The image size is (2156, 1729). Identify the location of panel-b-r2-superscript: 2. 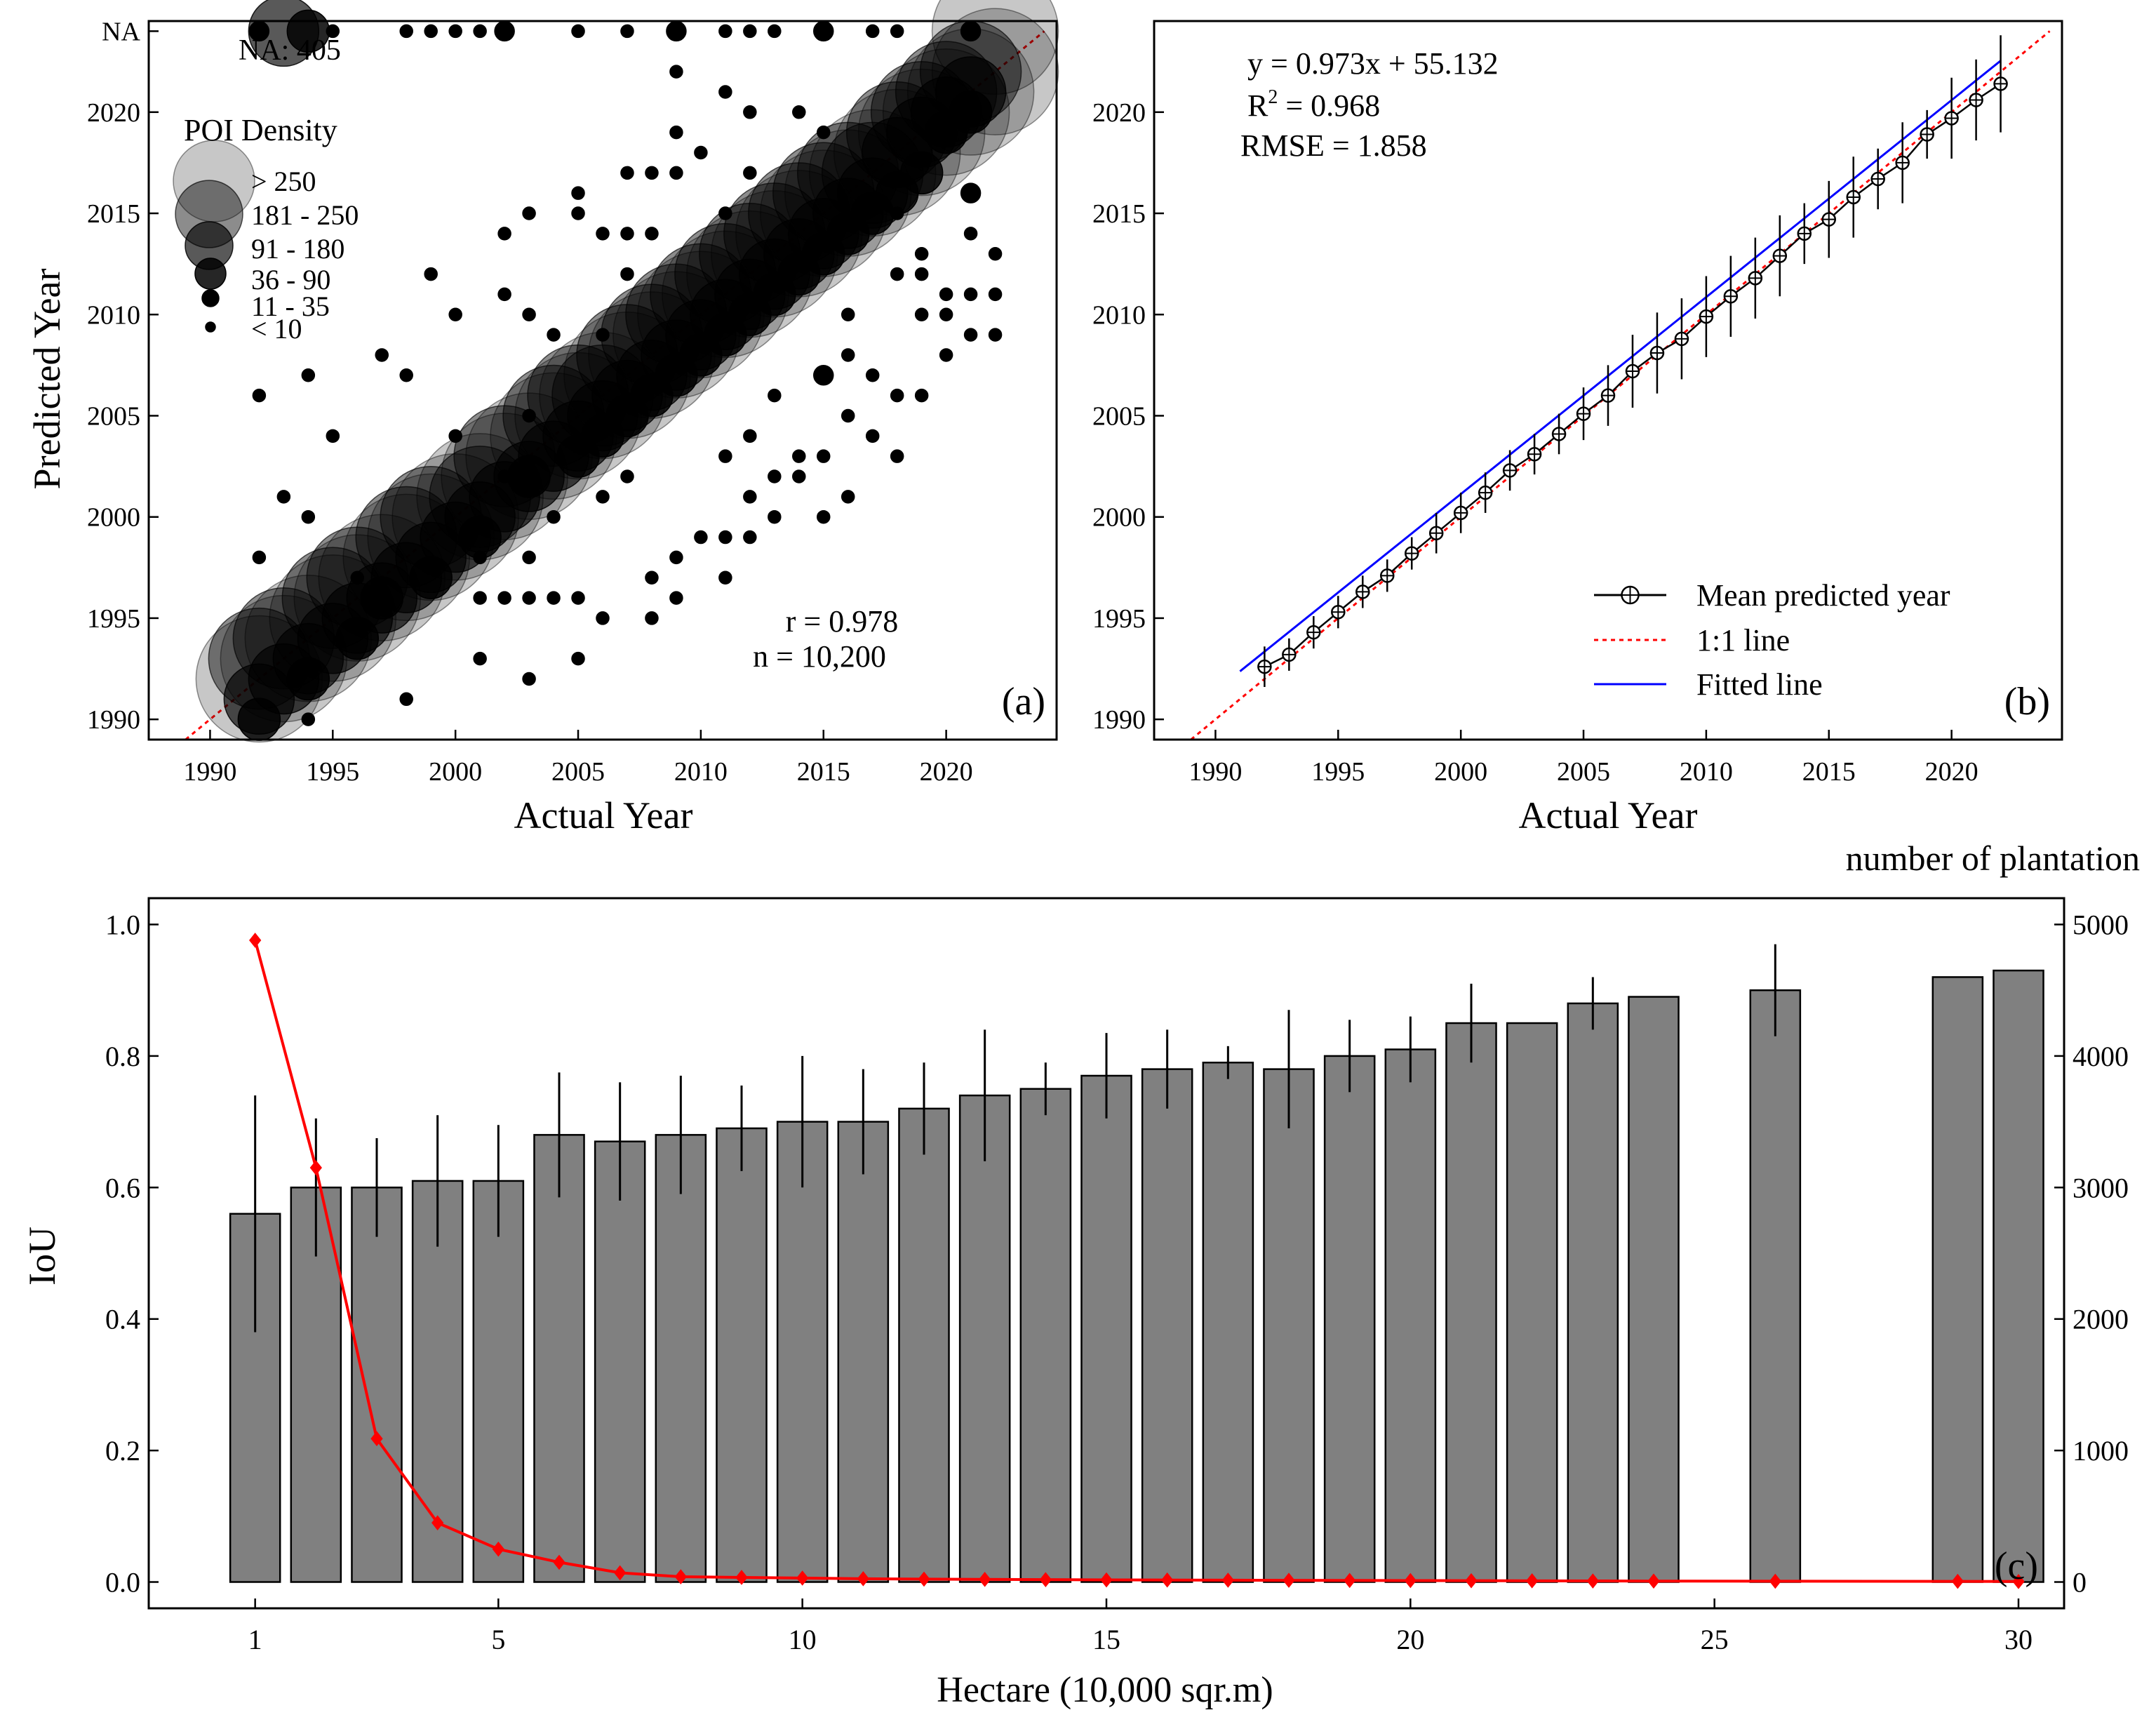
(1273, 97).